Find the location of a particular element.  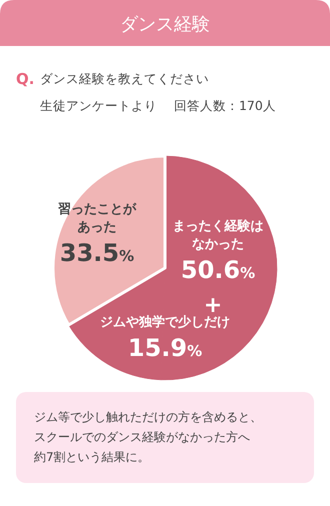

text: 約7割という結果に。 is located at coordinates (92, 457).